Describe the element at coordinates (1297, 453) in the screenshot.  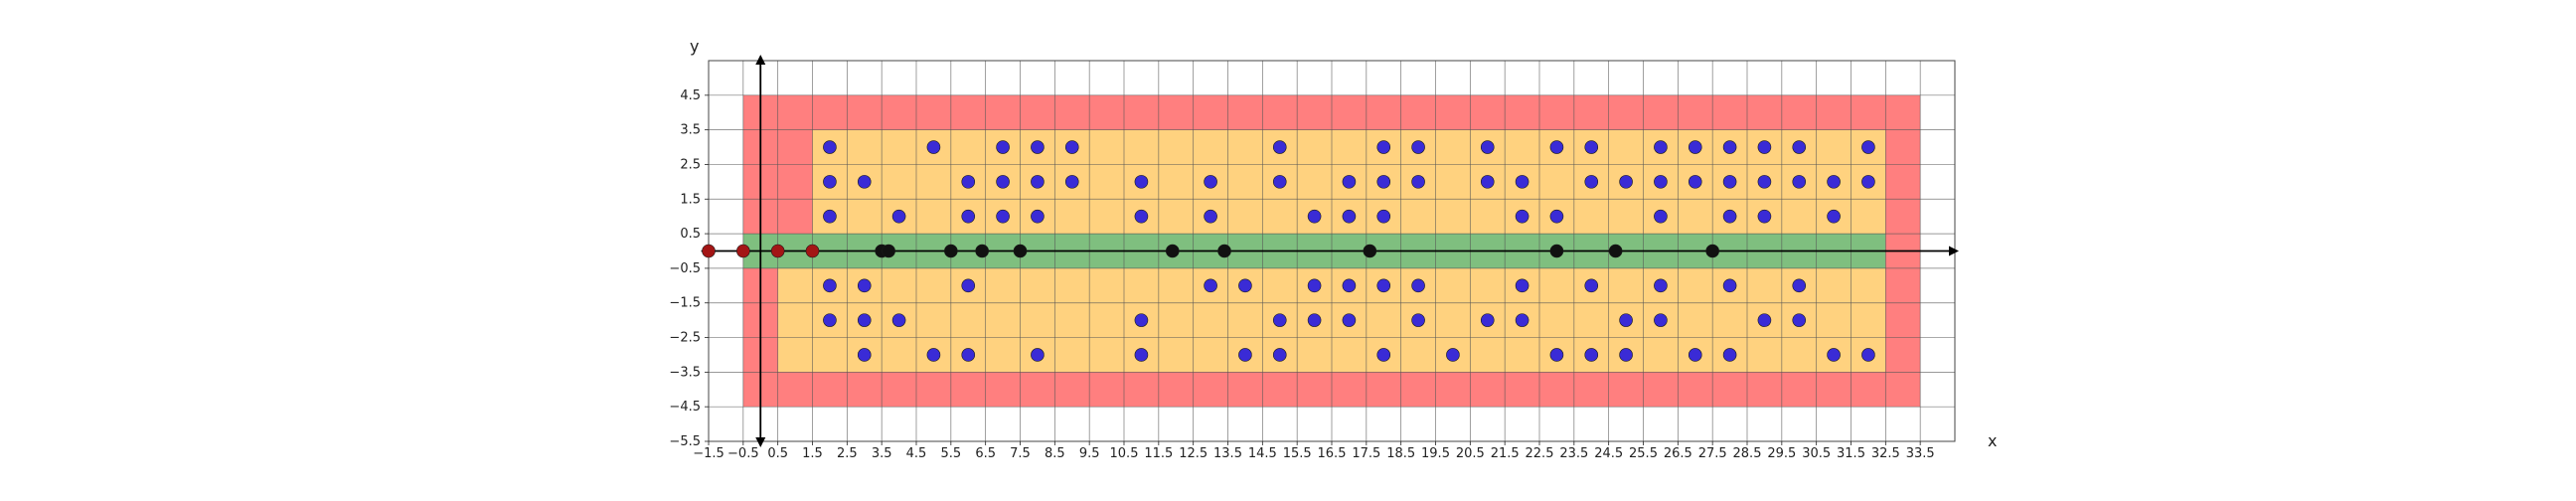
I see `x-tick-label-17: 15.5` at that location.